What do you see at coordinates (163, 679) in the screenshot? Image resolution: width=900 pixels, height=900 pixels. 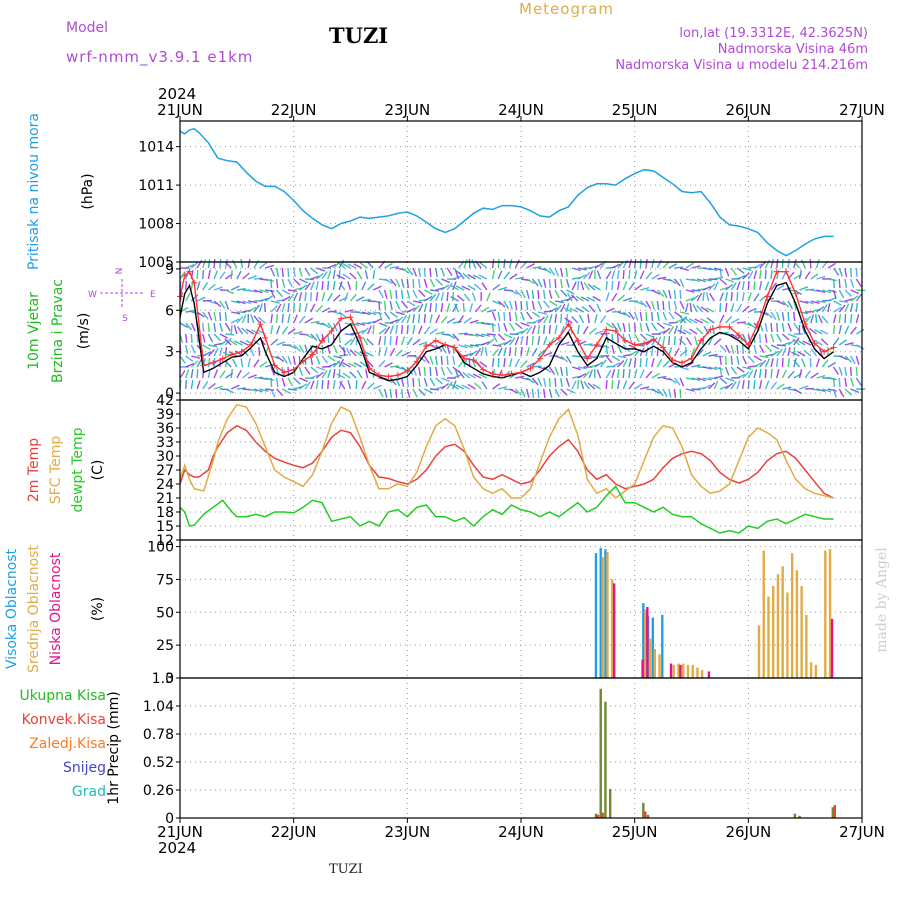 I see `y-tick-label: 1.3` at bounding box center [163, 679].